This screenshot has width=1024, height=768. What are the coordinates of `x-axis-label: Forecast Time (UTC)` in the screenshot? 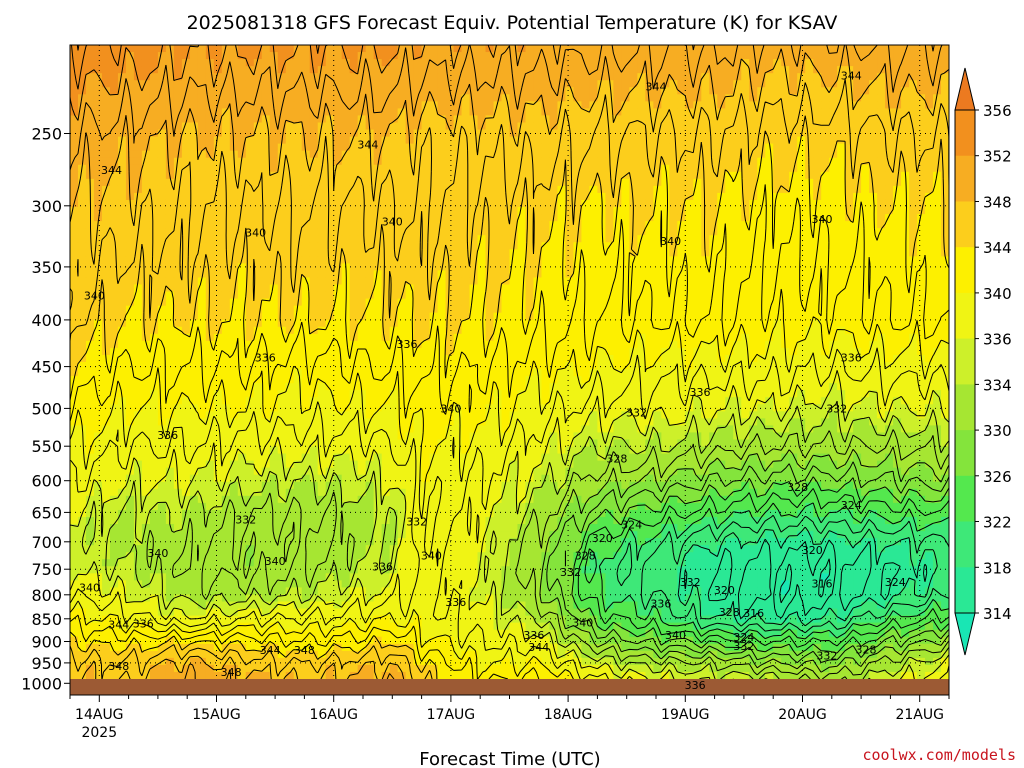 It's located at (509, 758).